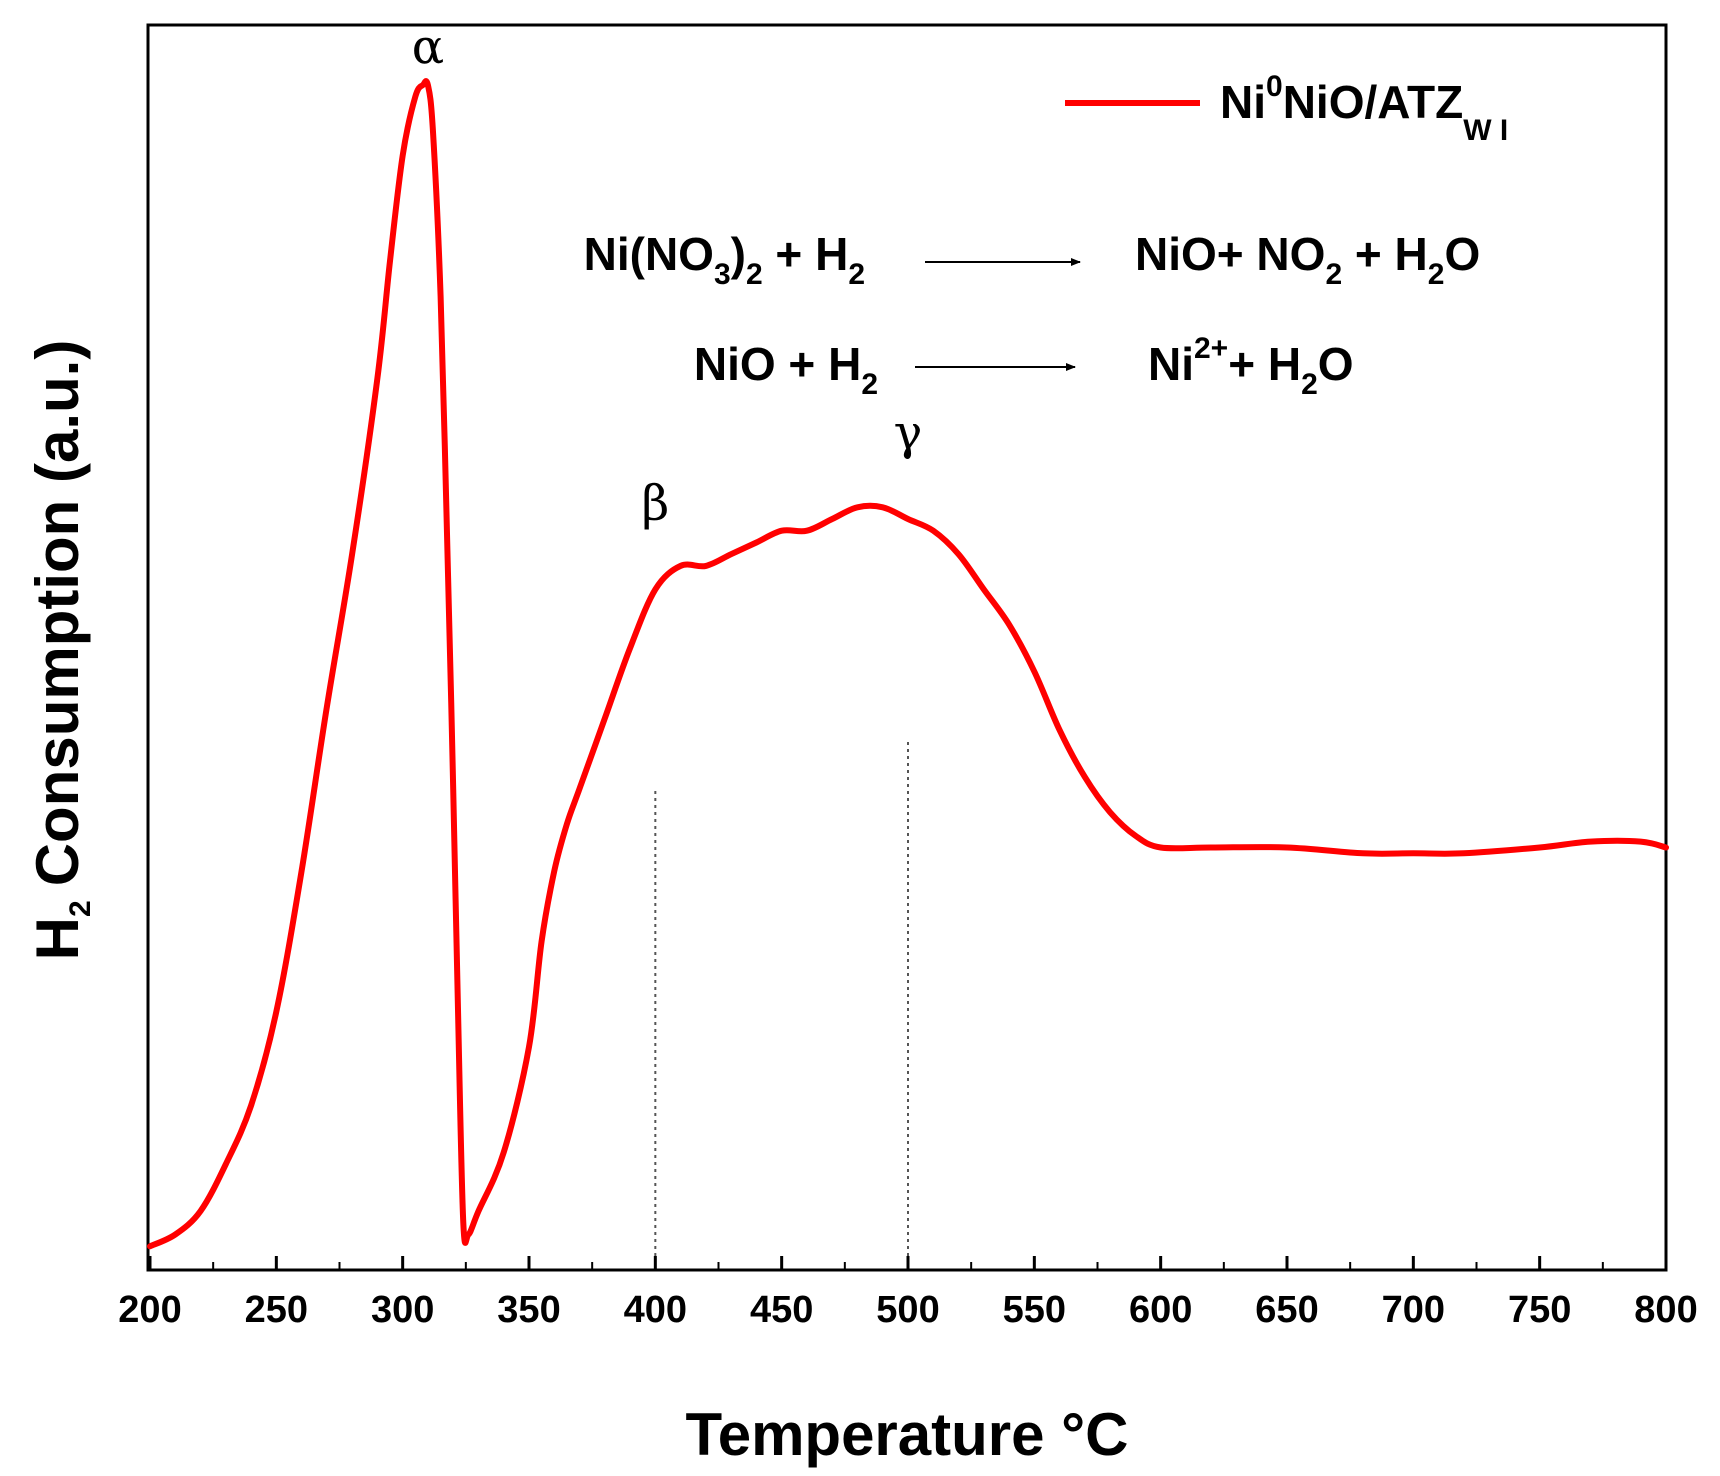 This screenshot has width=1720, height=1476. Describe the element at coordinates (80, 908) in the screenshot. I see `y-axis-title-sub: 2` at that location.